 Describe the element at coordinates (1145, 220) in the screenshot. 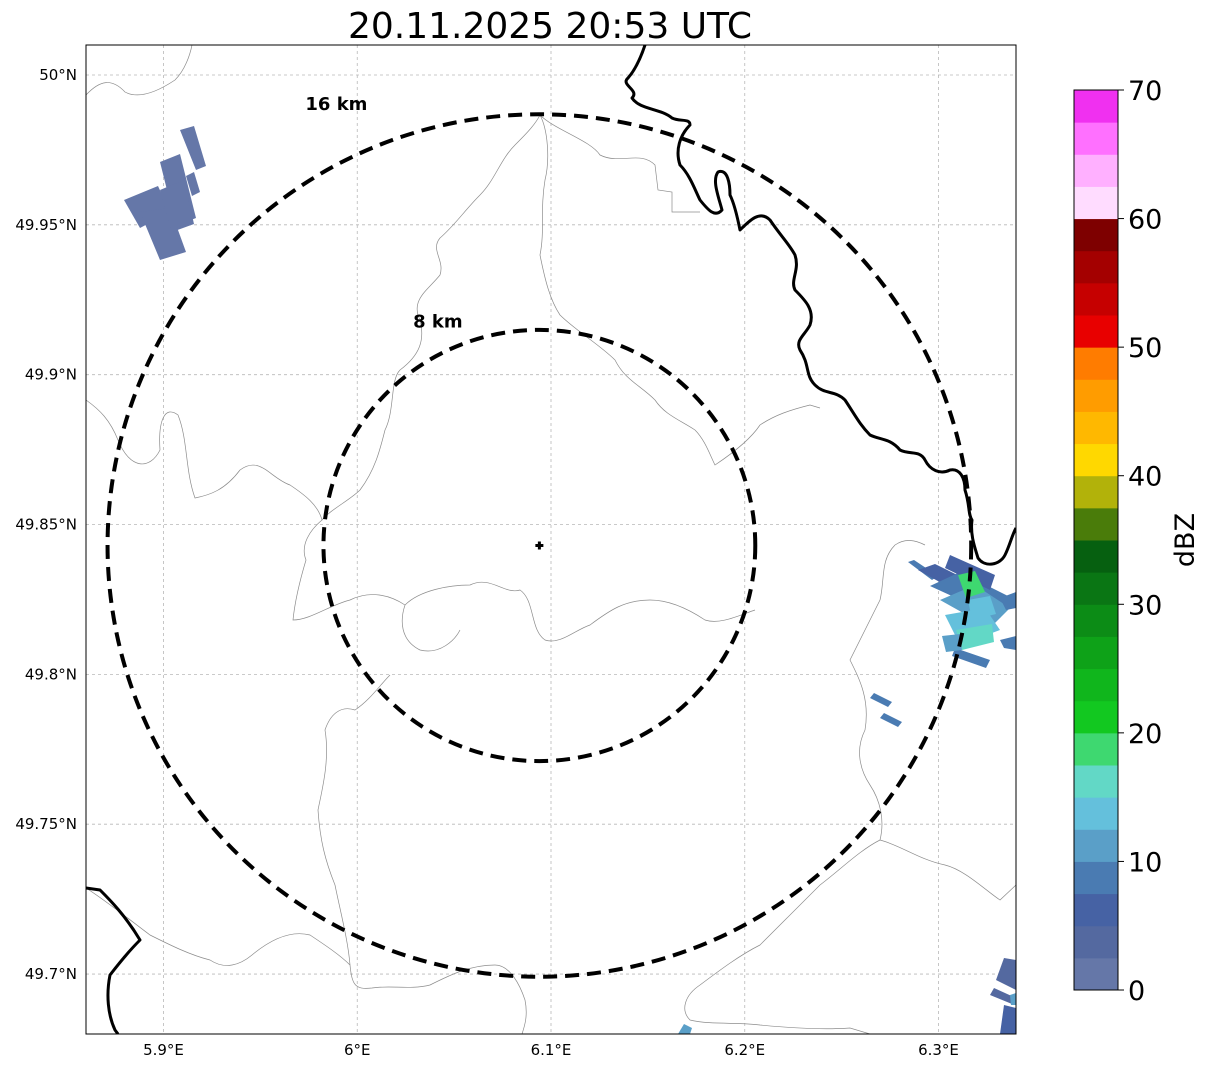

I see `colorbar-tick-label: 60` at that location.